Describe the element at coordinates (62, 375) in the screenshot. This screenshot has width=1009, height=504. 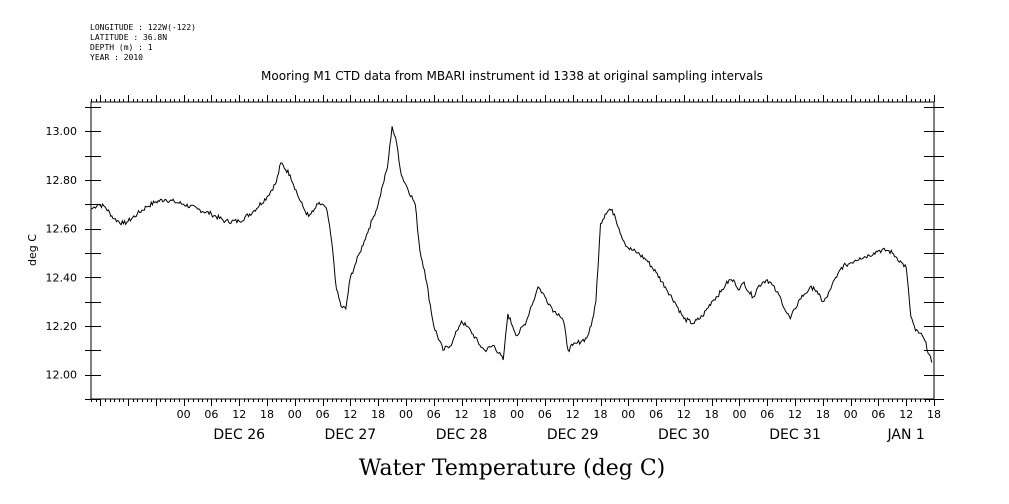
I see `y-tick-label: 12.00` at that location.